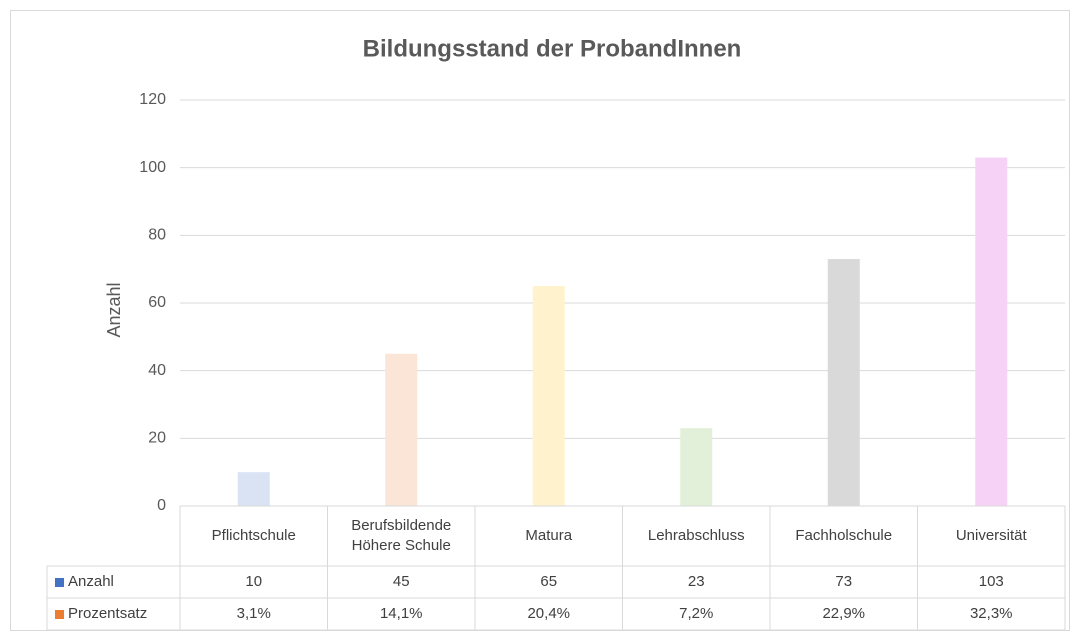 This screenshot has height=636, width=1080. Describe the element at coordinates (696, 613) in the screenshot. I see `table-value: 7,2%` at that location.